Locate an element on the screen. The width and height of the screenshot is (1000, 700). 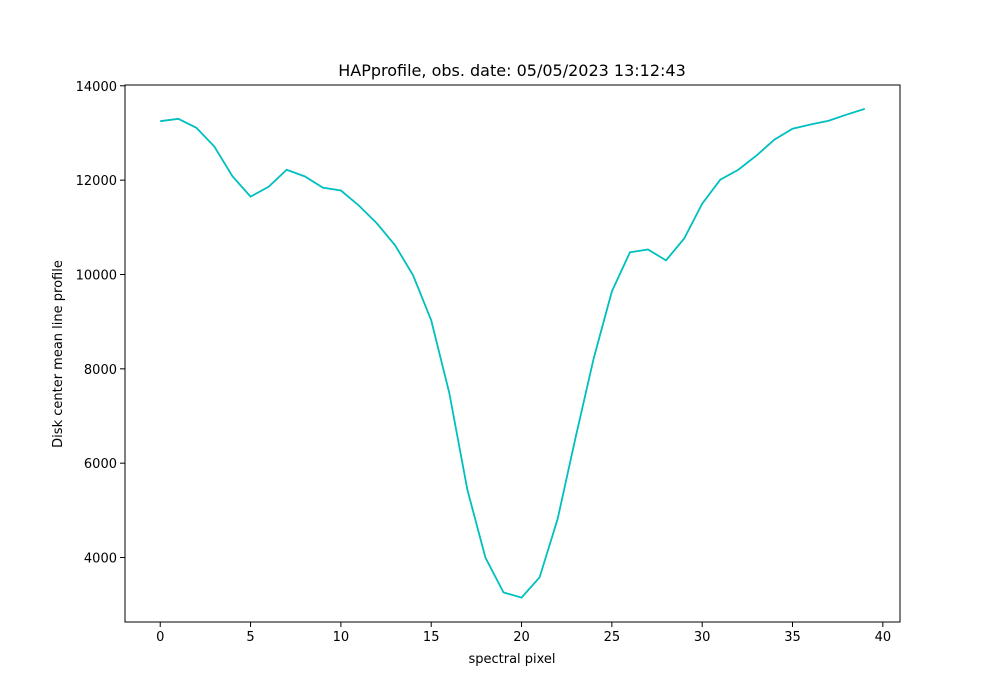
y-tick-label: 12000 is located at coordinates (96, 181).